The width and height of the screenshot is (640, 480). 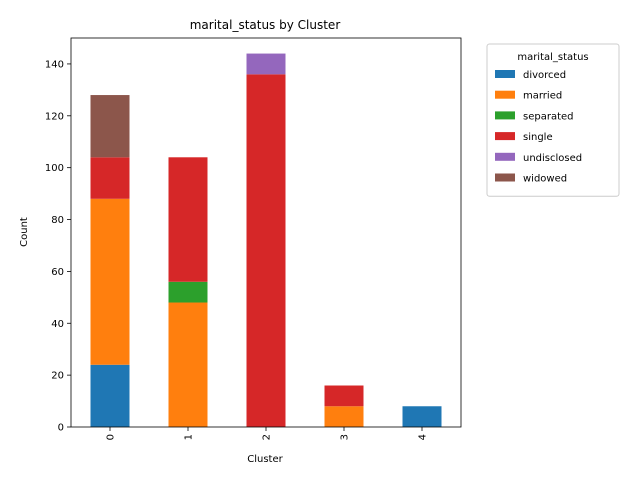 I want to click on y-tick-label: 40, so click(x=57, y=324).